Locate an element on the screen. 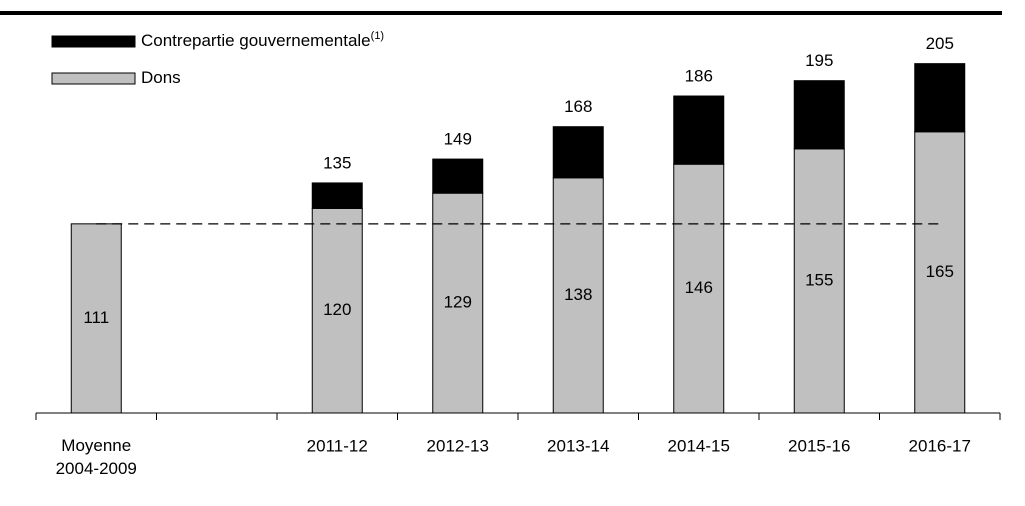  total-label: 149 is located at coordinates (458, 139).